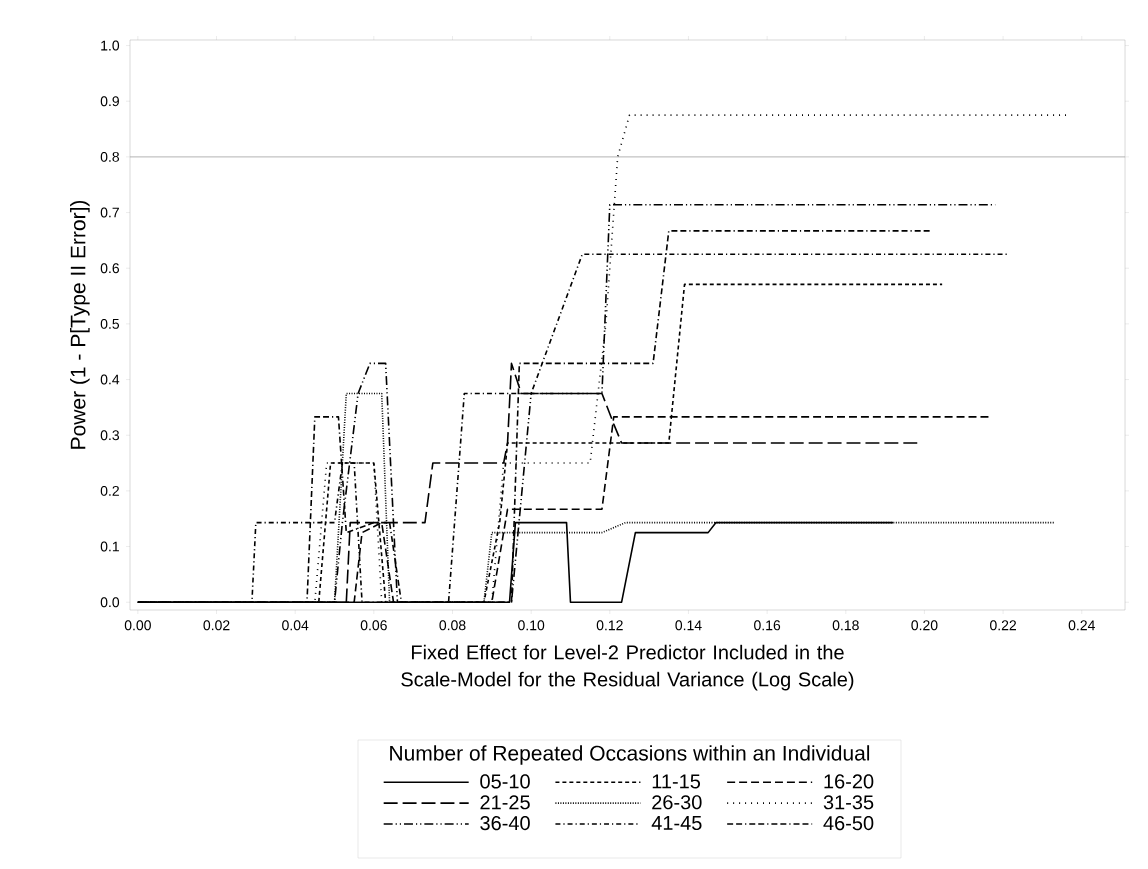 The image size is (1148, 869). I want to click on y-tick-label: 0.5, so click(110, 323).